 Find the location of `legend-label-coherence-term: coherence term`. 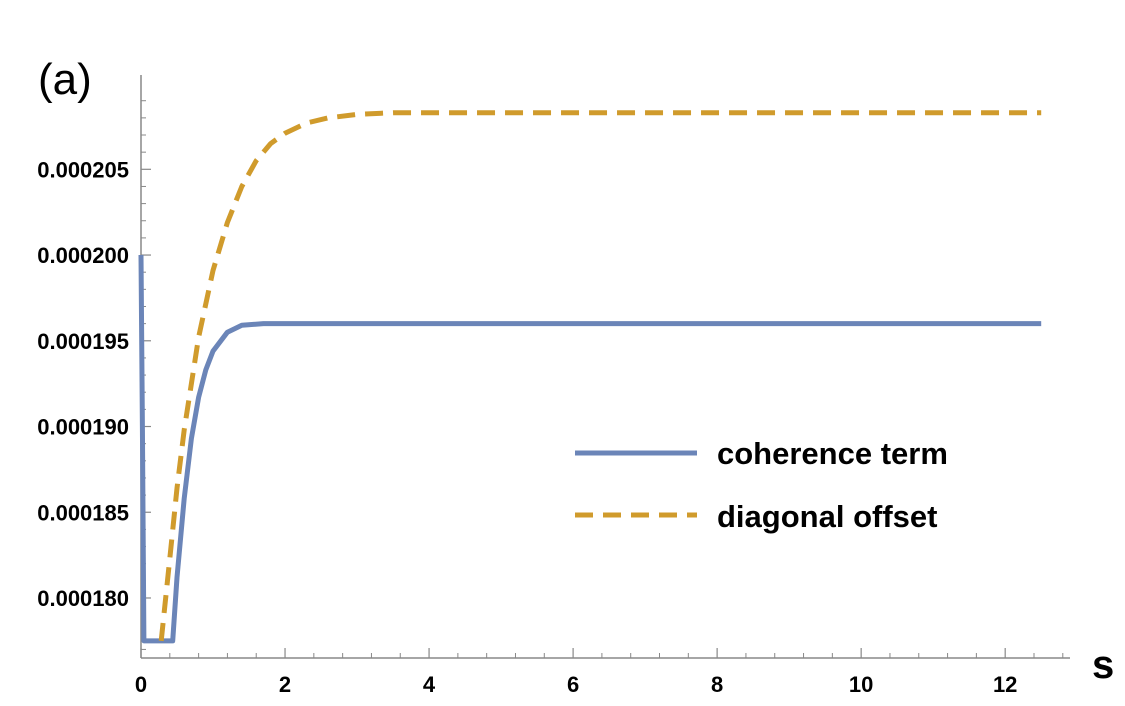

legend-label-coherence-term: coherence term is located at coordinates (832, 453).